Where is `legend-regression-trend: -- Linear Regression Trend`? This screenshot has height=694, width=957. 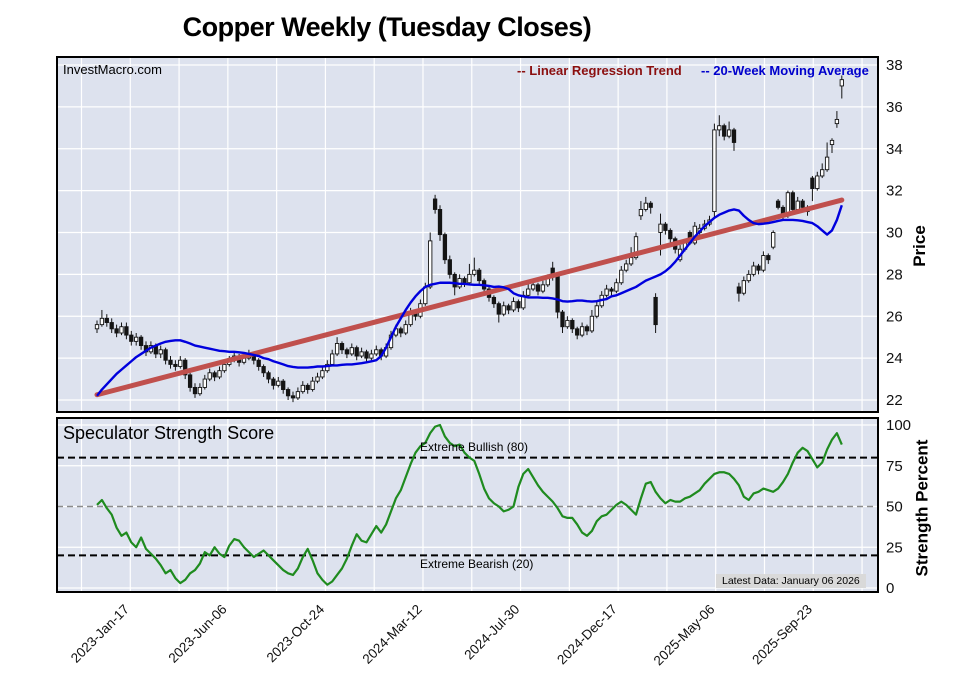
legend-regression-trend: -- Linear Regression Trend is located at coordinates (599, 70).